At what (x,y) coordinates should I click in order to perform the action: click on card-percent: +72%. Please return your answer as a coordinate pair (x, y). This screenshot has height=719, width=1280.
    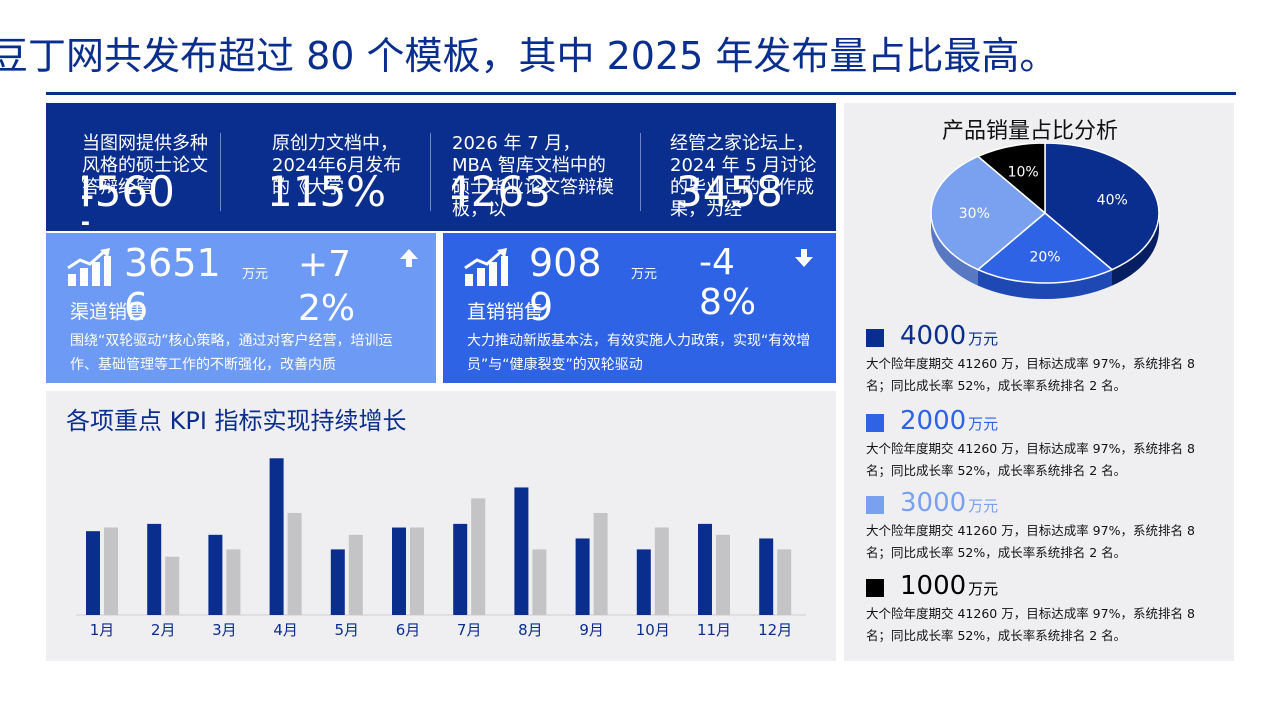
    Looking at the image, I should click on (327, 286).